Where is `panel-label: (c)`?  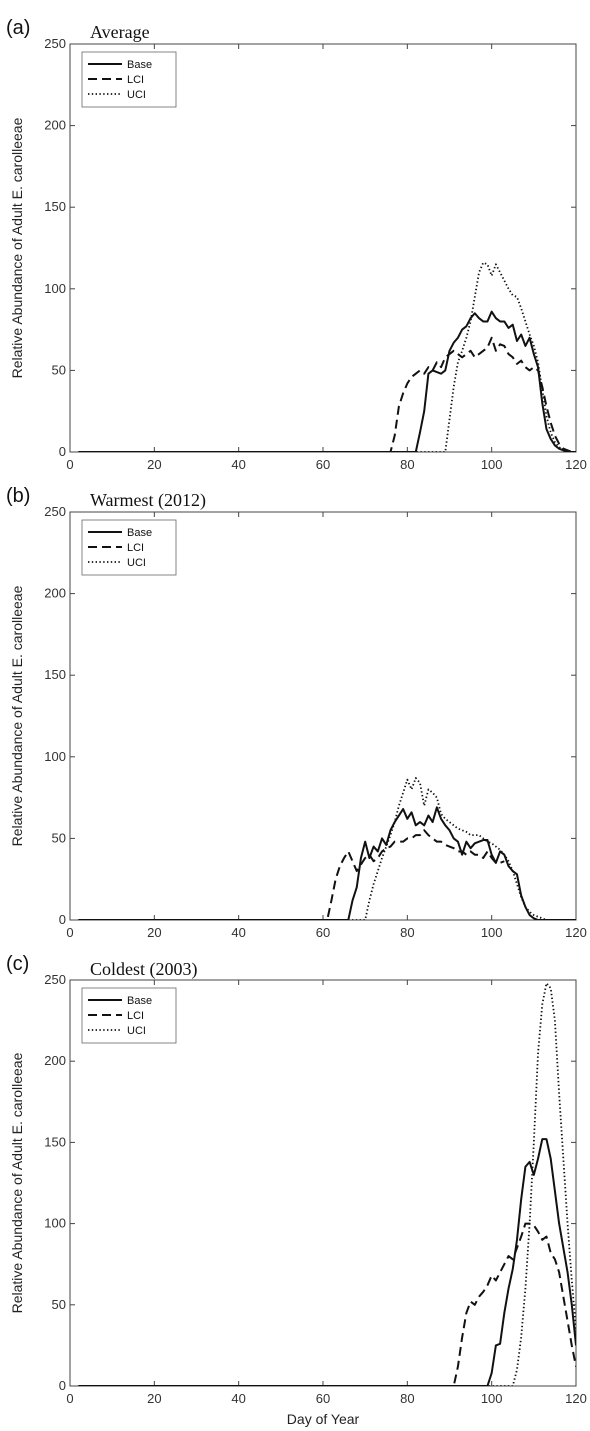 panel-label: (c) is located at coordinates (17, 964).